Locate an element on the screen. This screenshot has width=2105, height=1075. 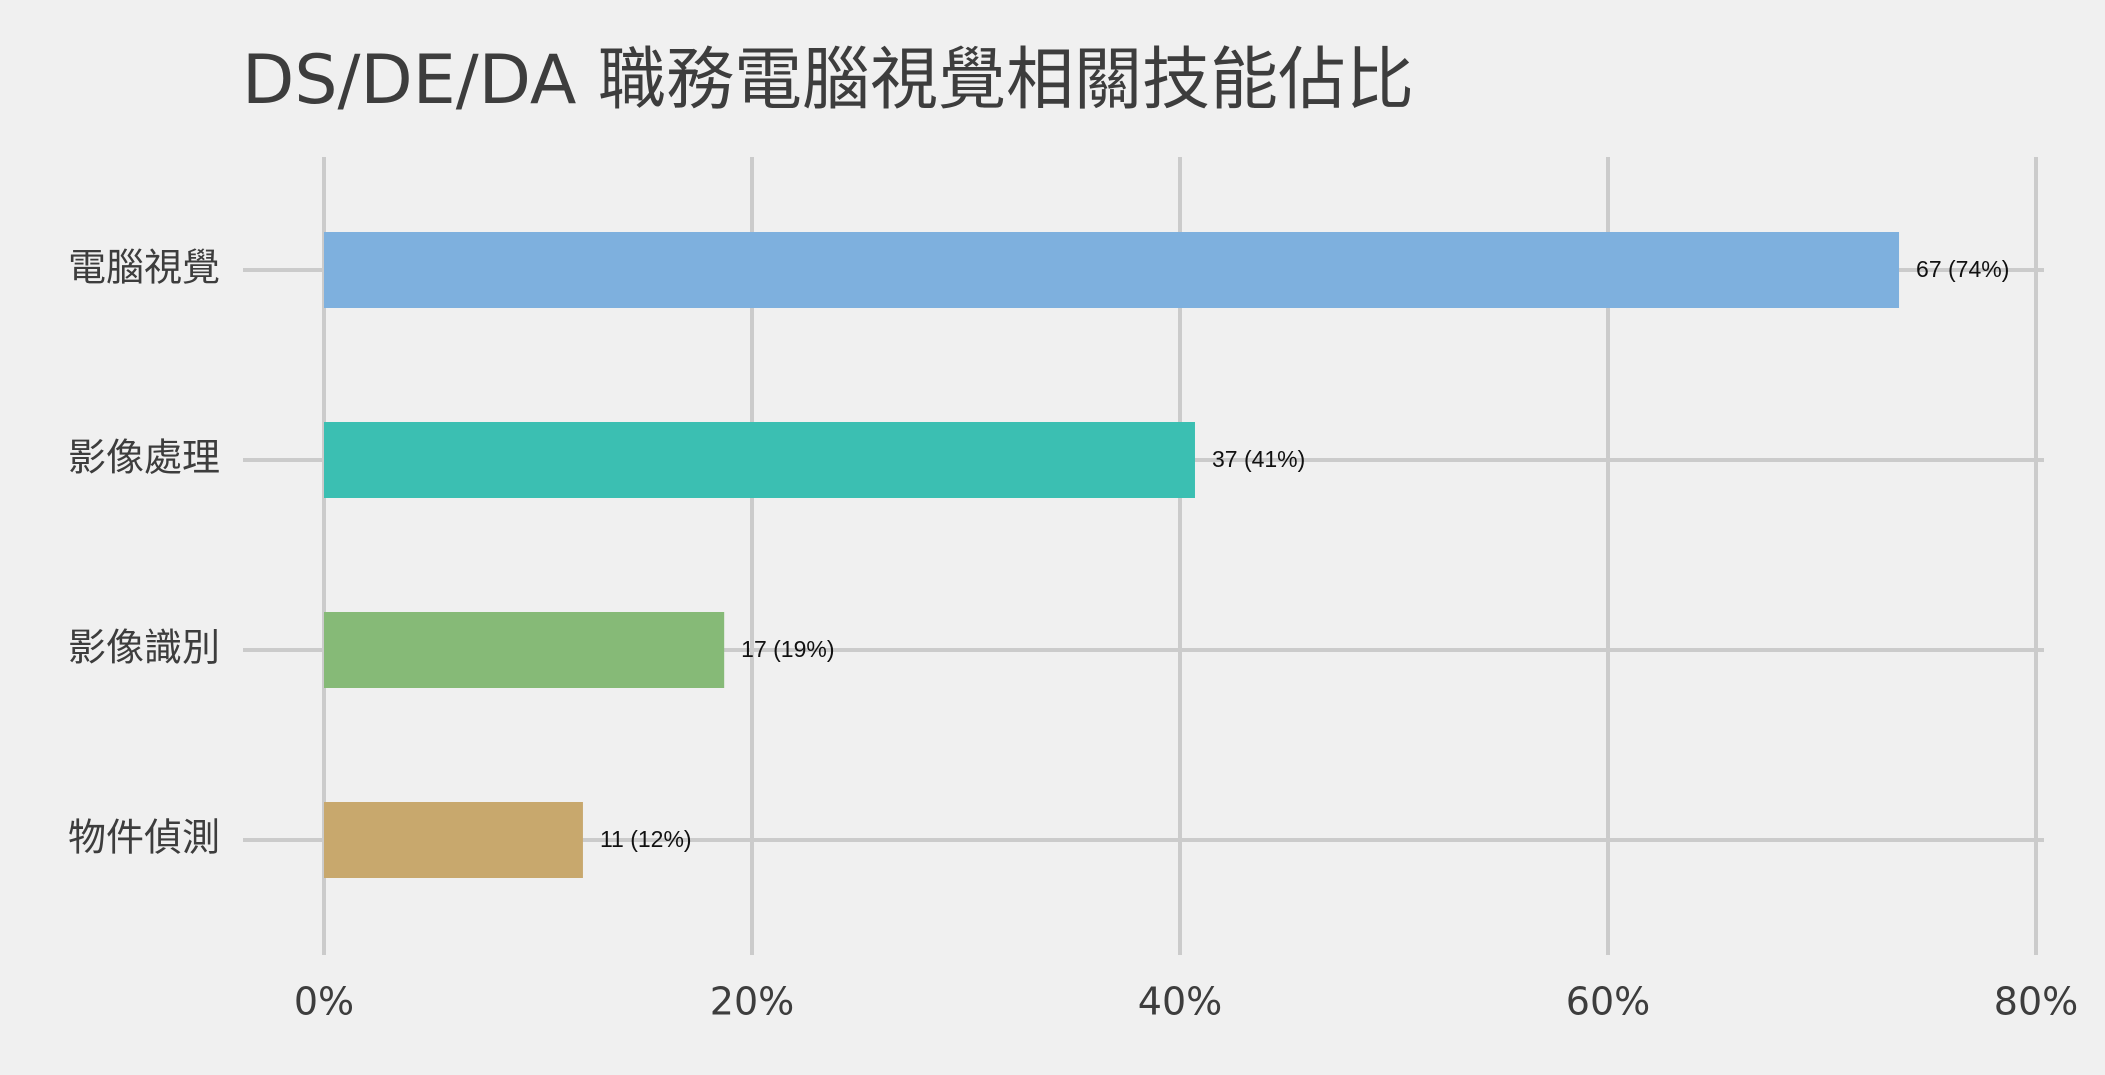
y-tick-label: 物件偵測 is located at coordinates (144, 838).